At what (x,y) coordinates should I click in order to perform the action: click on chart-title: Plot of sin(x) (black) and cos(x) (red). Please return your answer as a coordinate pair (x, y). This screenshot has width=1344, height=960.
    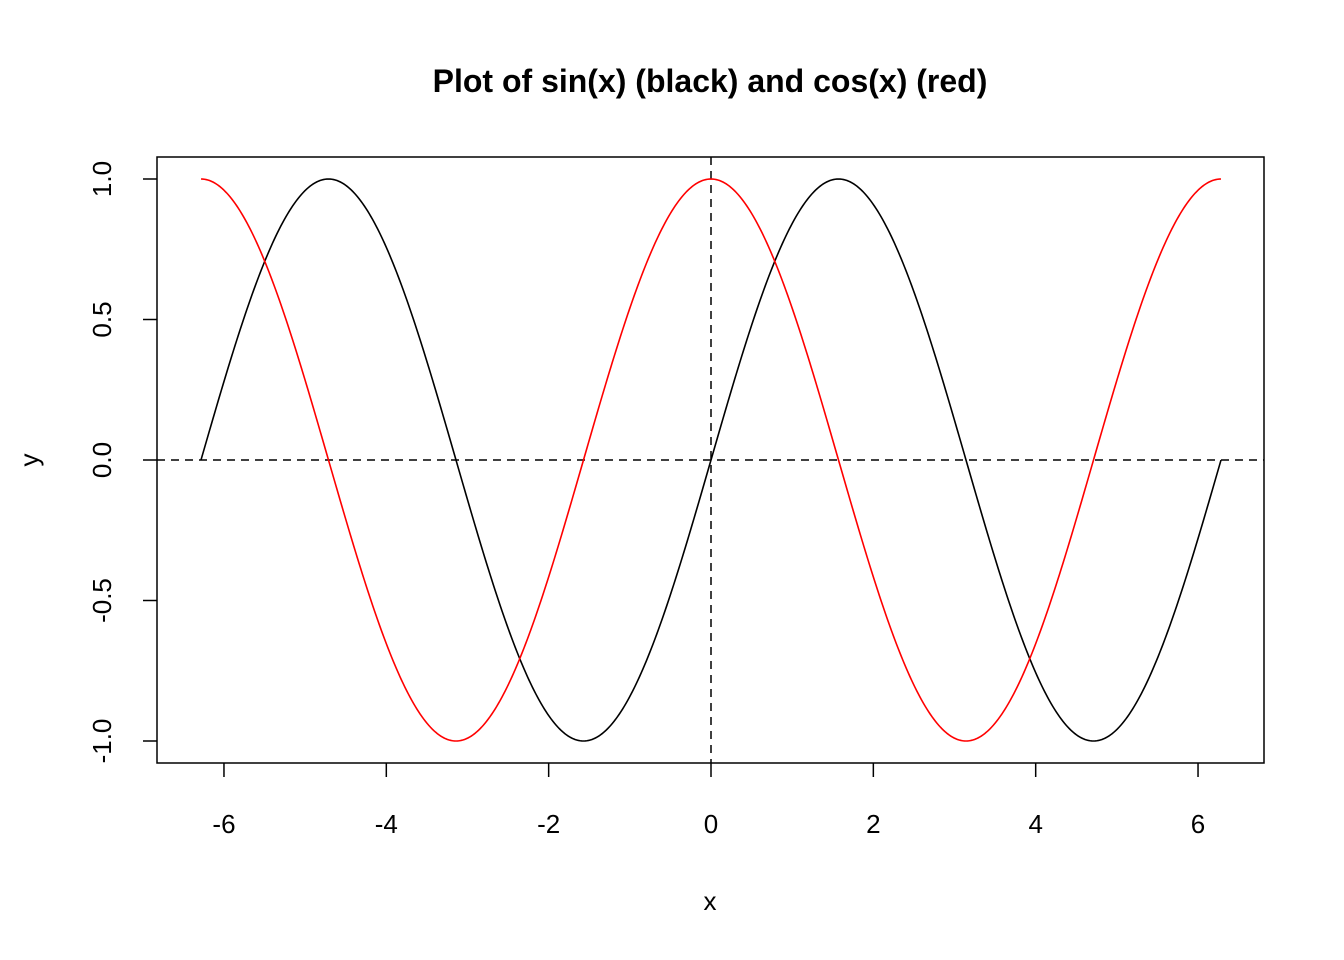
    Looking at the image, I should click on (710, 81).